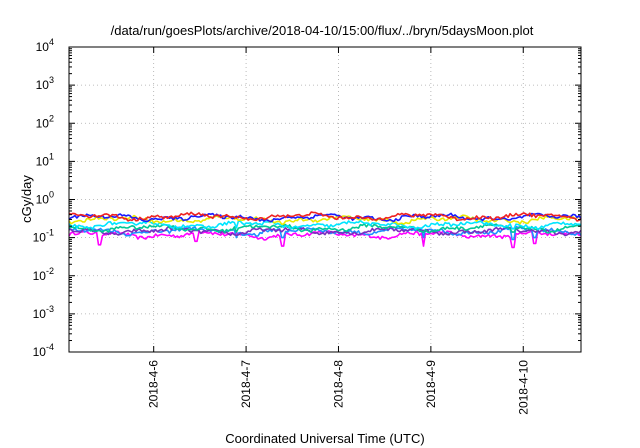  I want to click on data-series, so click(325, 230).